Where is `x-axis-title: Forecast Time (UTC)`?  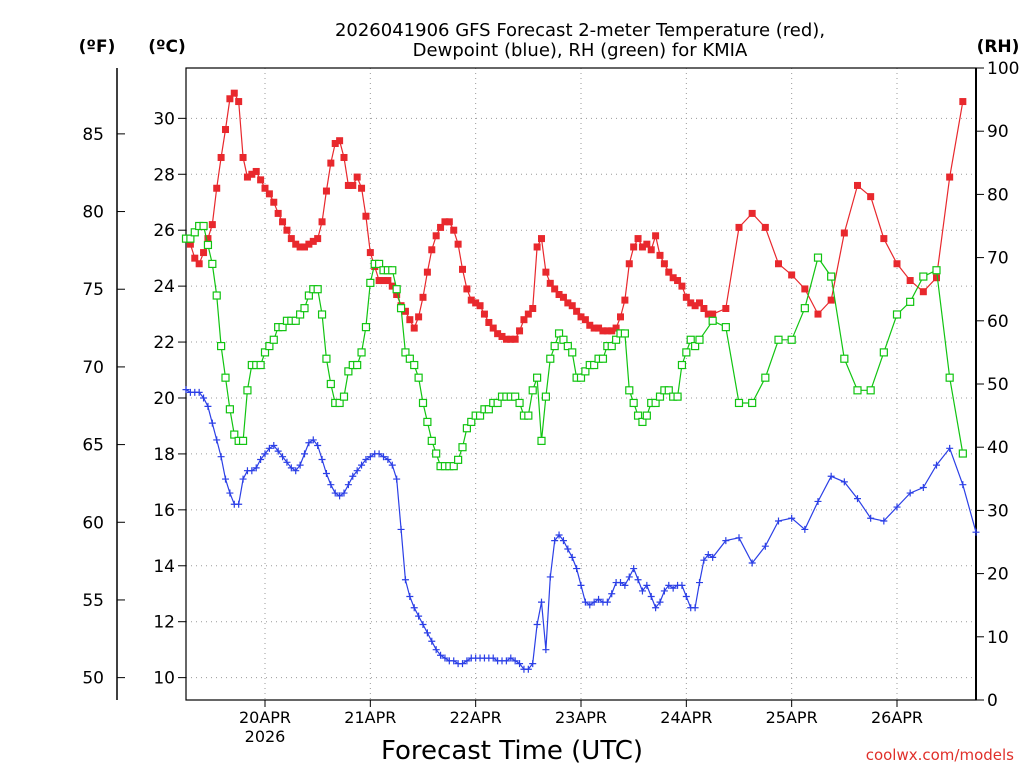
x-axis-title: Forecast Time (UTC) is located at coordinates (512, 751).